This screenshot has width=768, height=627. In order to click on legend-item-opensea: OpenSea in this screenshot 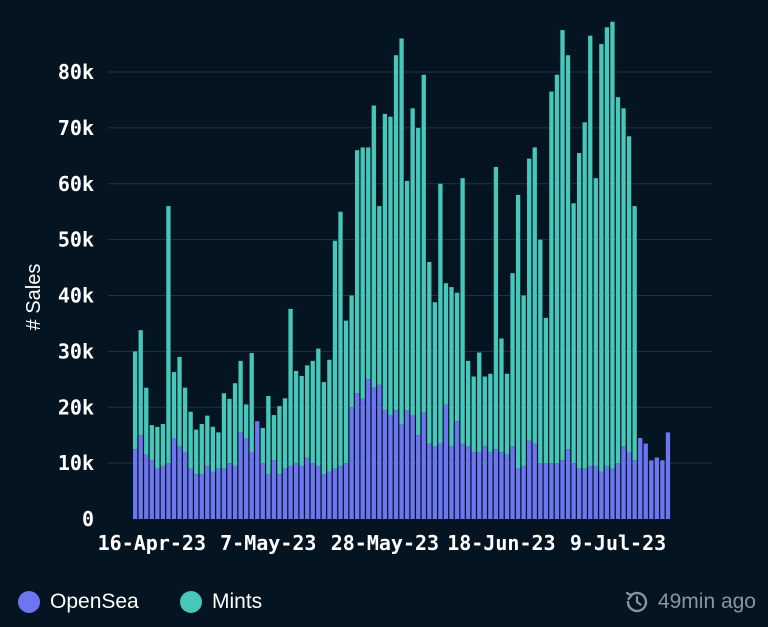, I will do `click(78, 602)`.